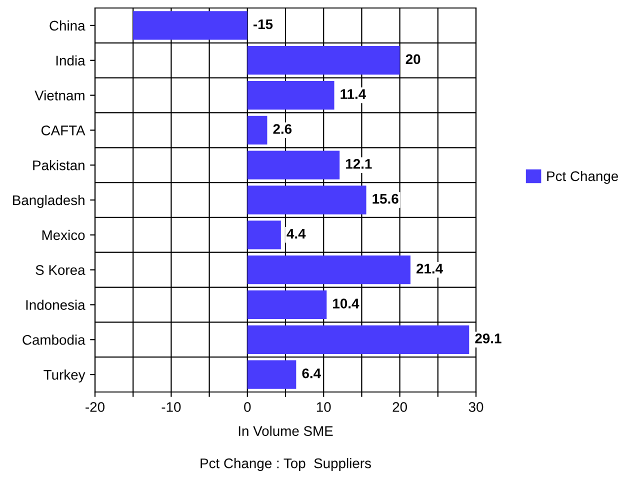  Describe the element at coordinates (582, 177) in the screenshot. I see `legend-label: Pct Change` at that location.